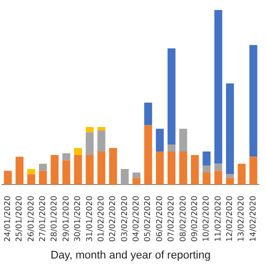 The height and width of the screenshot is (266, 266). I want to click on x-tick-label: 24/01/2020, so click(7, 219).